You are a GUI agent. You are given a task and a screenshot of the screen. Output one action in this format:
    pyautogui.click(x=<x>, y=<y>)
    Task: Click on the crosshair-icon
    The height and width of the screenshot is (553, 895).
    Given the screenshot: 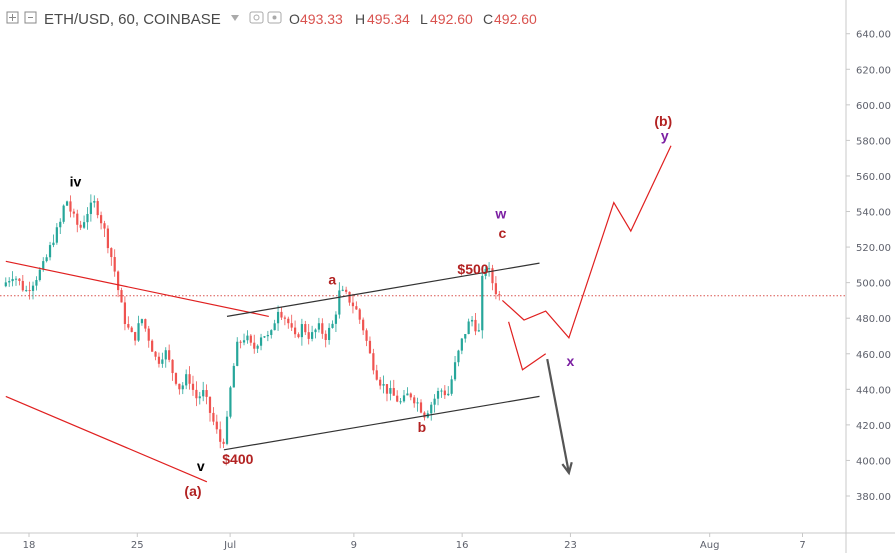 What is the action you would take?
    pyautogui.click(x=12, y=17)
    